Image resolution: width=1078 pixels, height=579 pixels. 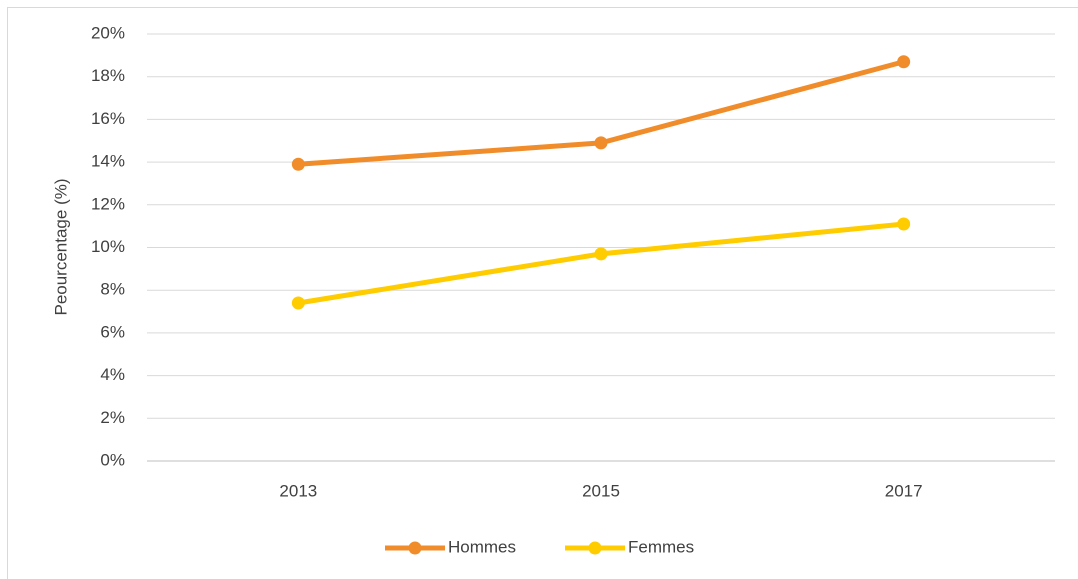 I want to click on y-tick-label: 0%, so click(x=112, y=459).